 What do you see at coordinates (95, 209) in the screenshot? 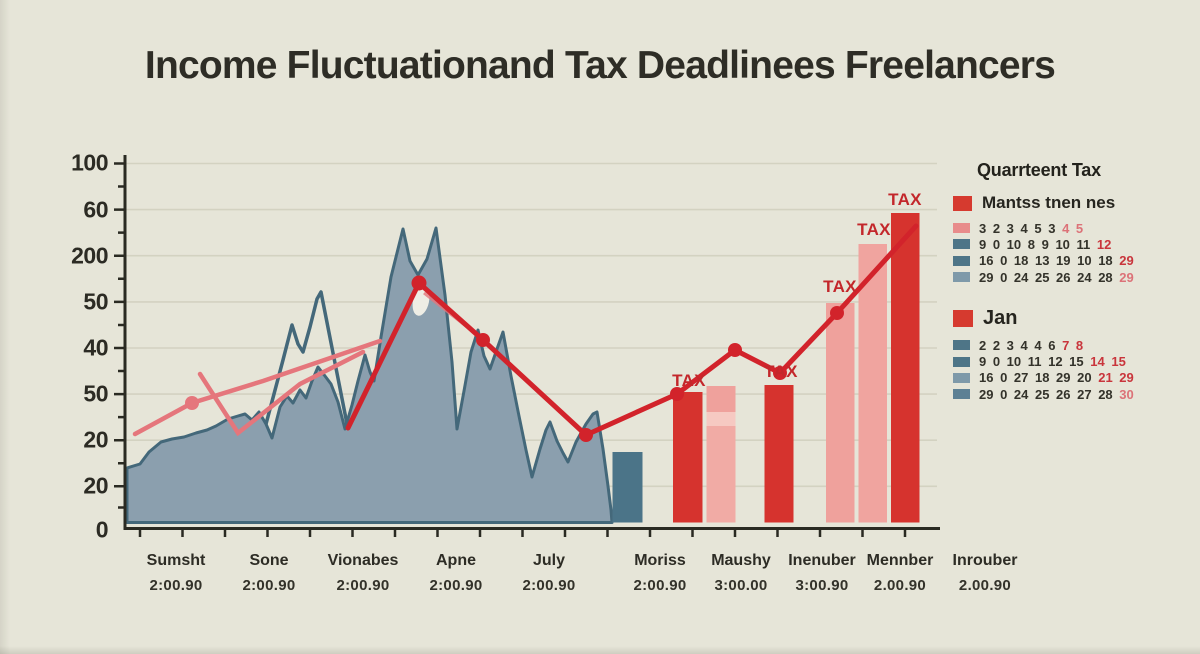
I see `y-tick-label: 60` at bounding box center [95, 209].